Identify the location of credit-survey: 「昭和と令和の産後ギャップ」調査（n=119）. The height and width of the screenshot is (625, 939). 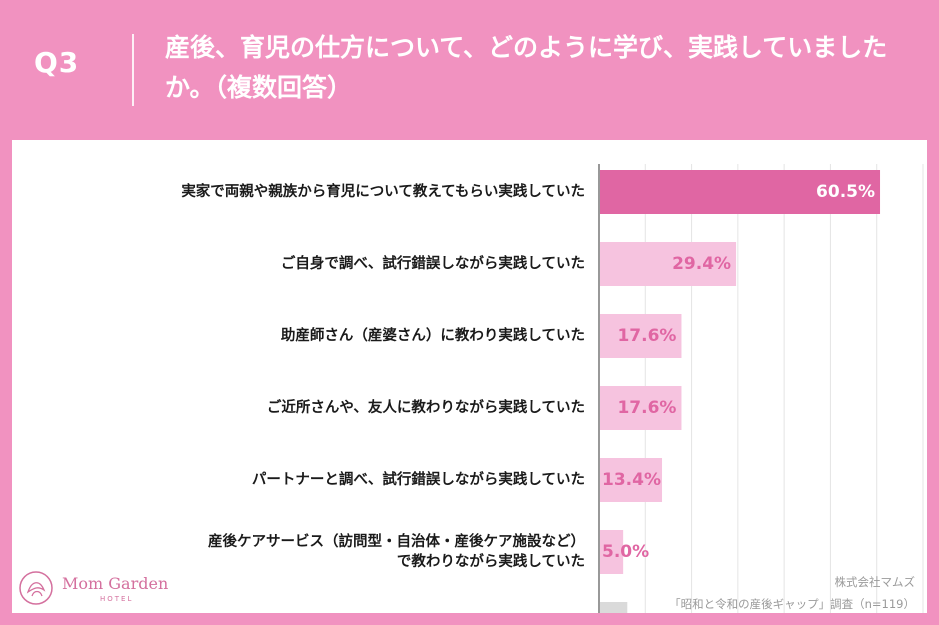
(792, 604).